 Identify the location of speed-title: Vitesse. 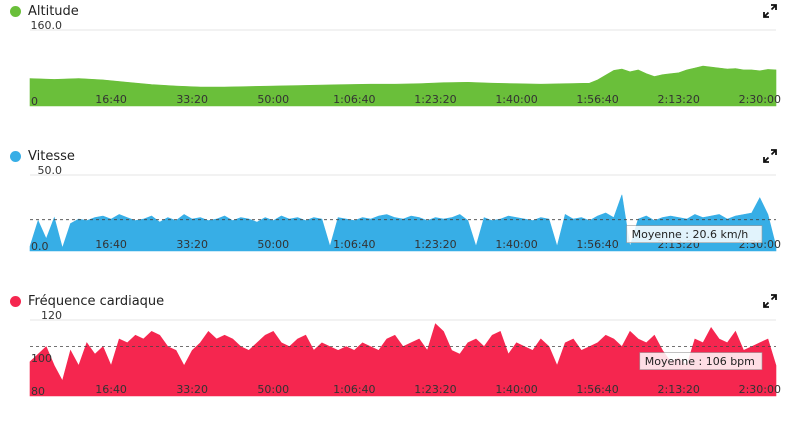
(42, 156).